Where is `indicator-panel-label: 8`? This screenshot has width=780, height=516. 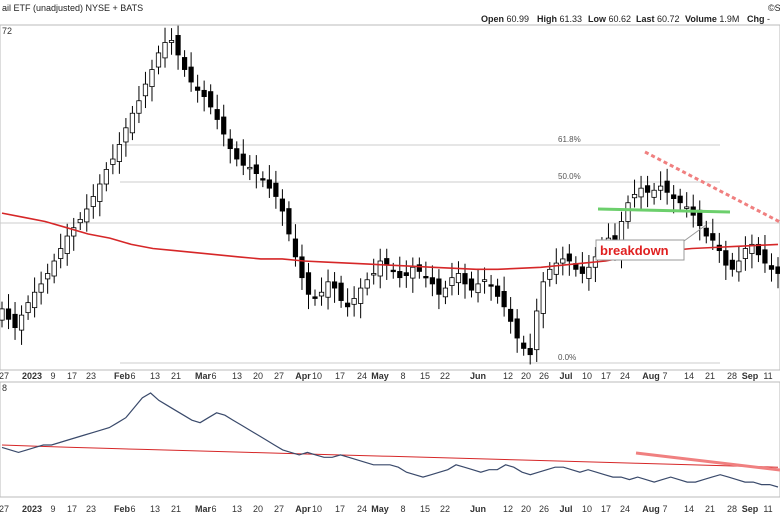
indicator-panel-label: 8 is located at coordinates (4, 388).